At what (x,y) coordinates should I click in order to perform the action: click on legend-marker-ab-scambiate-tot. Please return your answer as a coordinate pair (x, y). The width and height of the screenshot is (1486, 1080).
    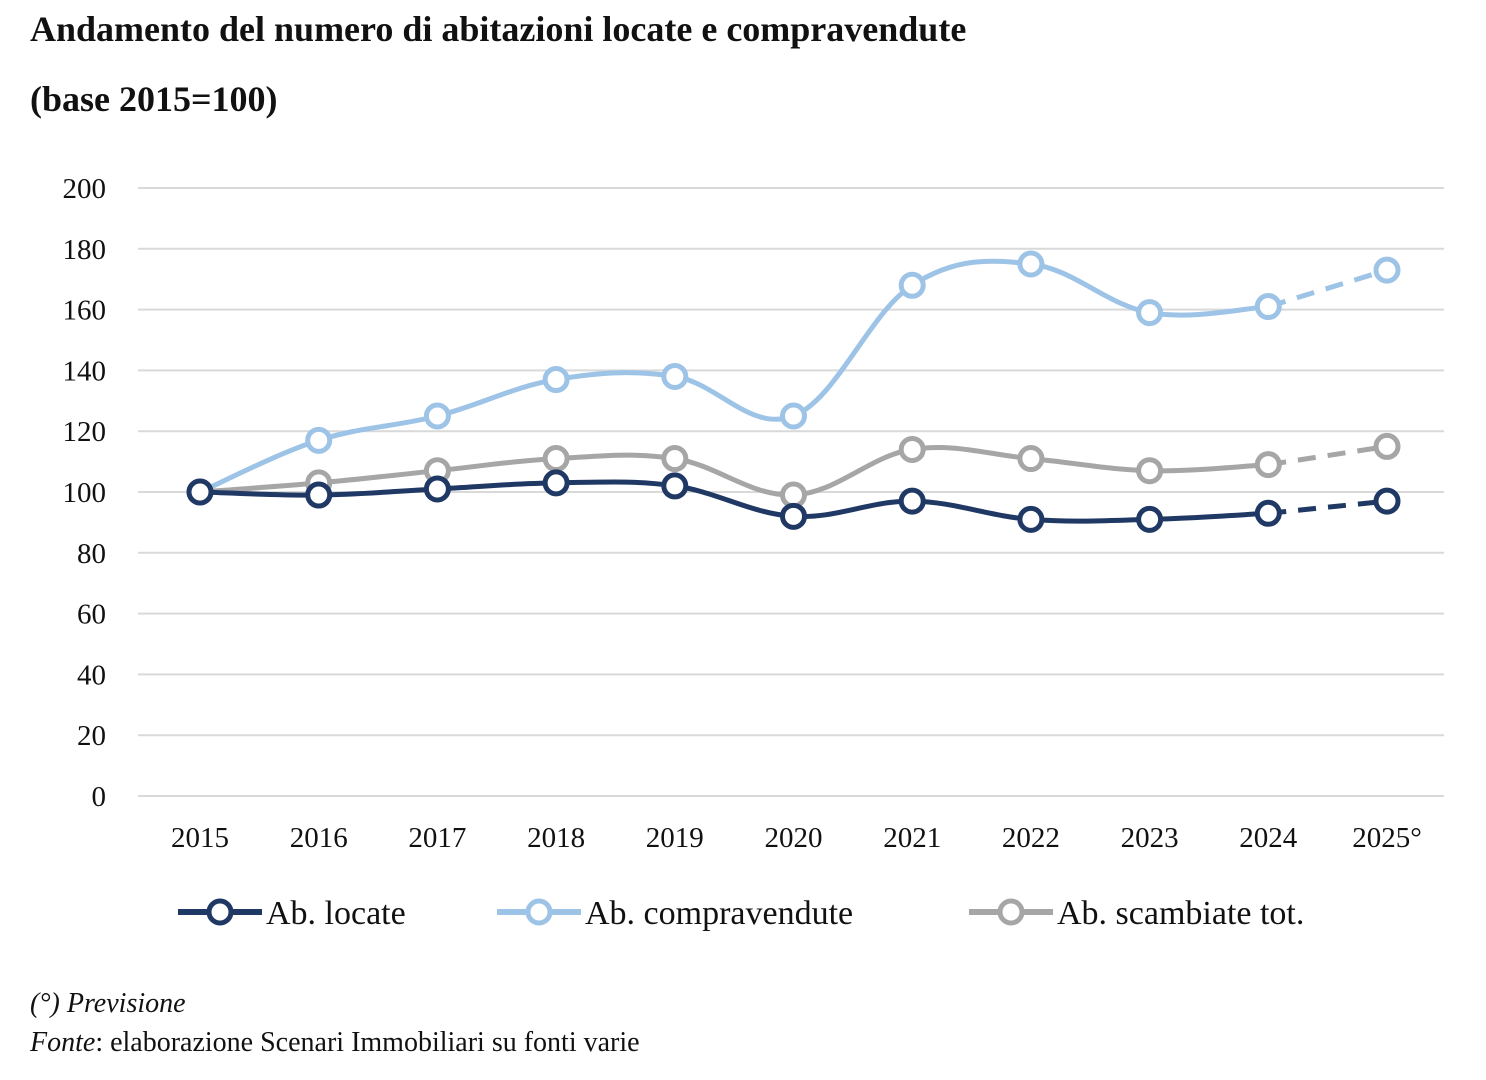
    Looking at the image, I should click on (1011, 912).